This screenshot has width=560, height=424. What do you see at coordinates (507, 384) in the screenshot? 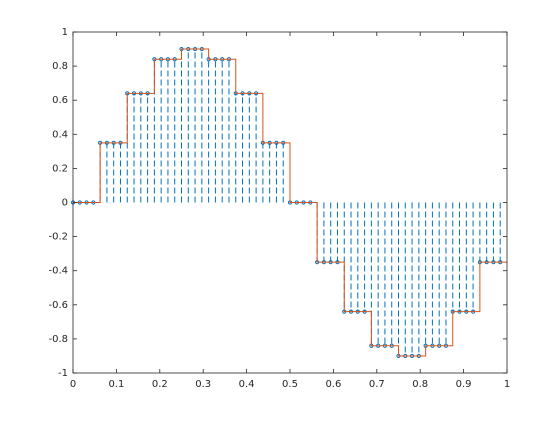
I see `x-tick-label: 1` at bounding box center [507, 384].